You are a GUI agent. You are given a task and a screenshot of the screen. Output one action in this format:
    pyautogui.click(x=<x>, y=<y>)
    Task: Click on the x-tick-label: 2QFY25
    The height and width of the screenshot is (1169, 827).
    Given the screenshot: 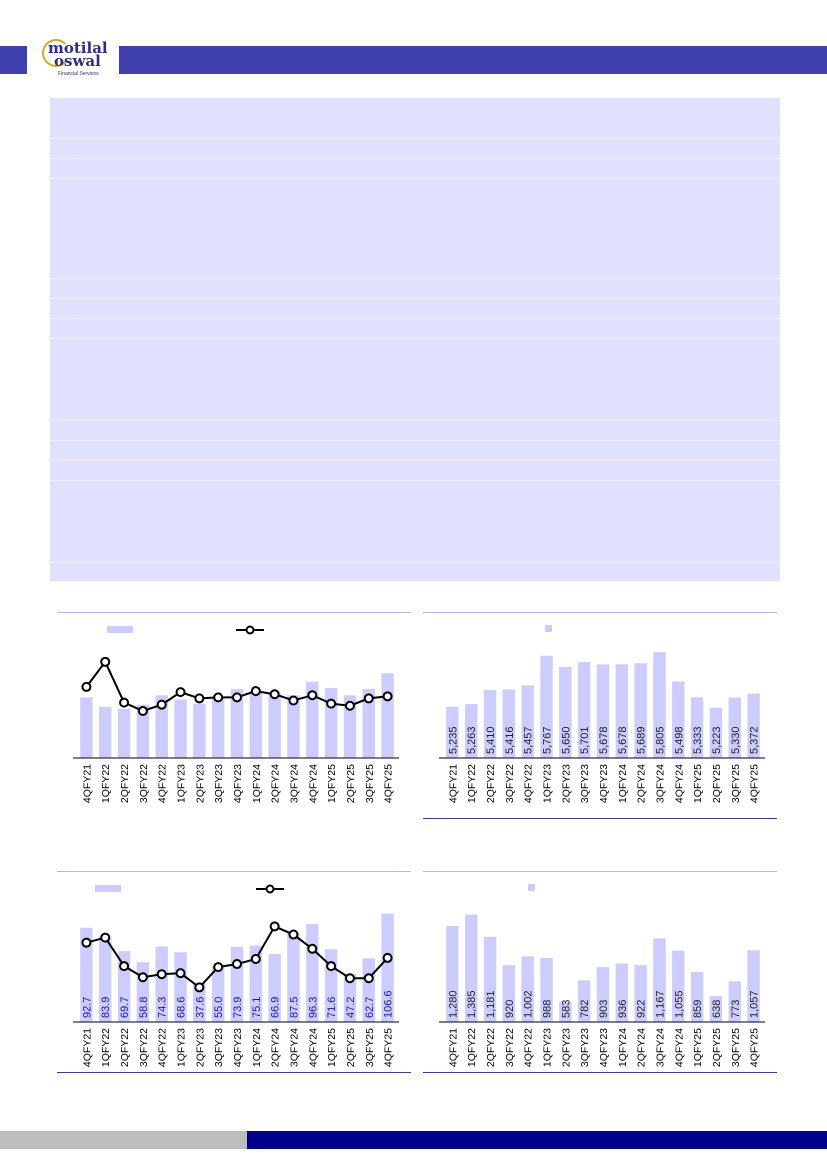 What is the action you would take?
    pyautogui.click(x=717, y=1047)
    